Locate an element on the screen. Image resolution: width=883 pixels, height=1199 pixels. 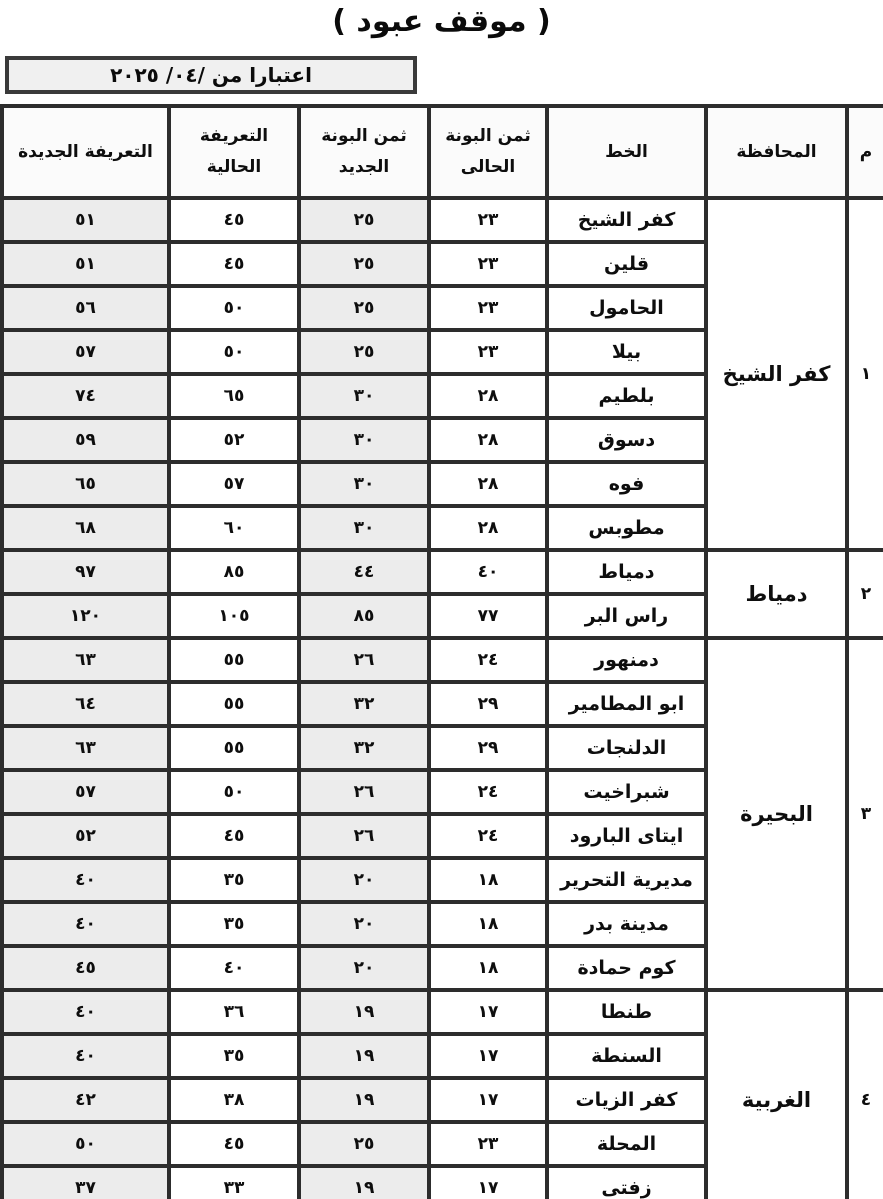
cell-line-name: طنطا is located at coordinates (626, 1012).